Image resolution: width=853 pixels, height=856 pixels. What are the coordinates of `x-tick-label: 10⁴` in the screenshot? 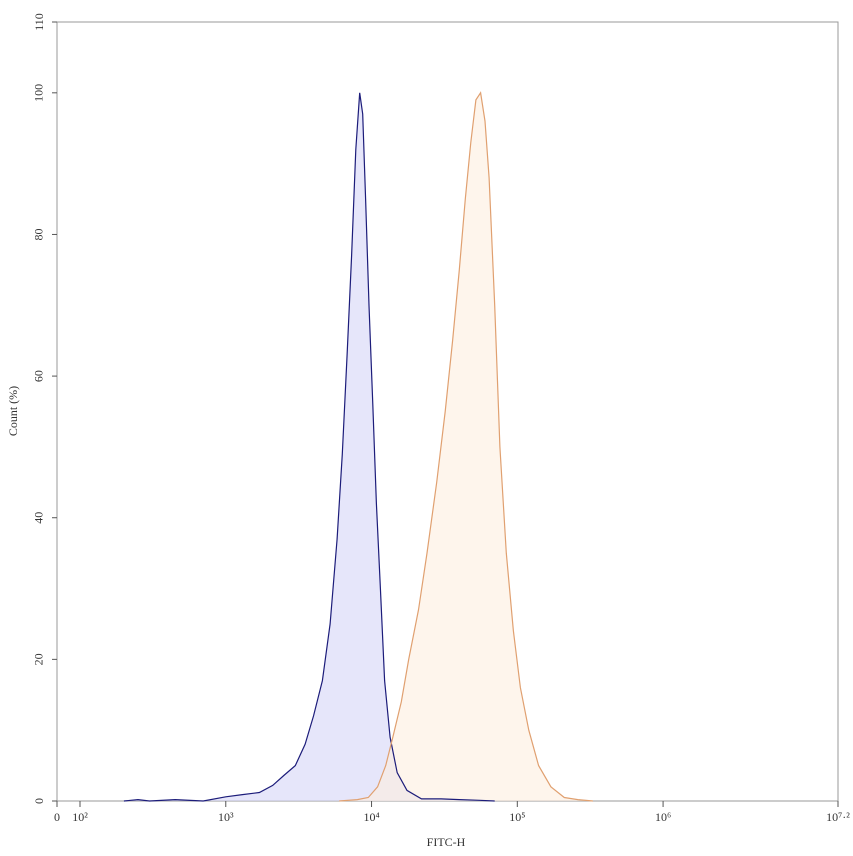 It's located at (371, 817).